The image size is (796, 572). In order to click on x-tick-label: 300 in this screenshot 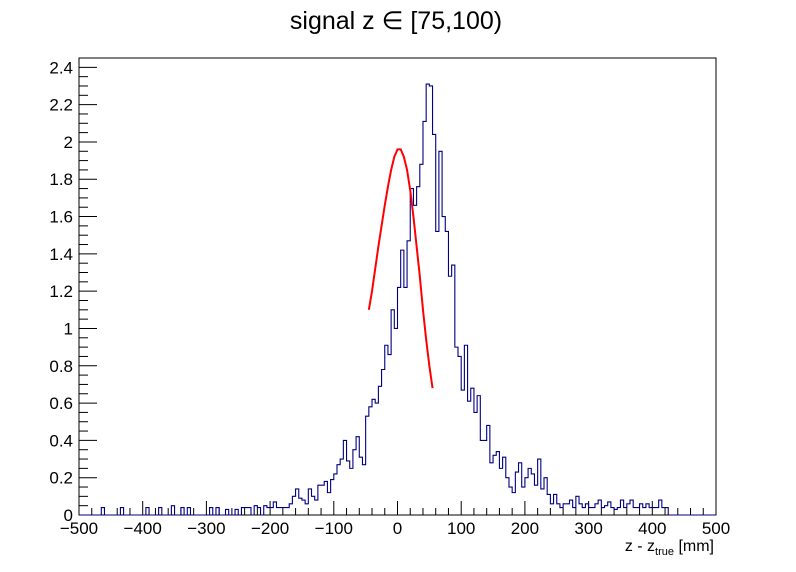, I will do `click(588, 528)`.